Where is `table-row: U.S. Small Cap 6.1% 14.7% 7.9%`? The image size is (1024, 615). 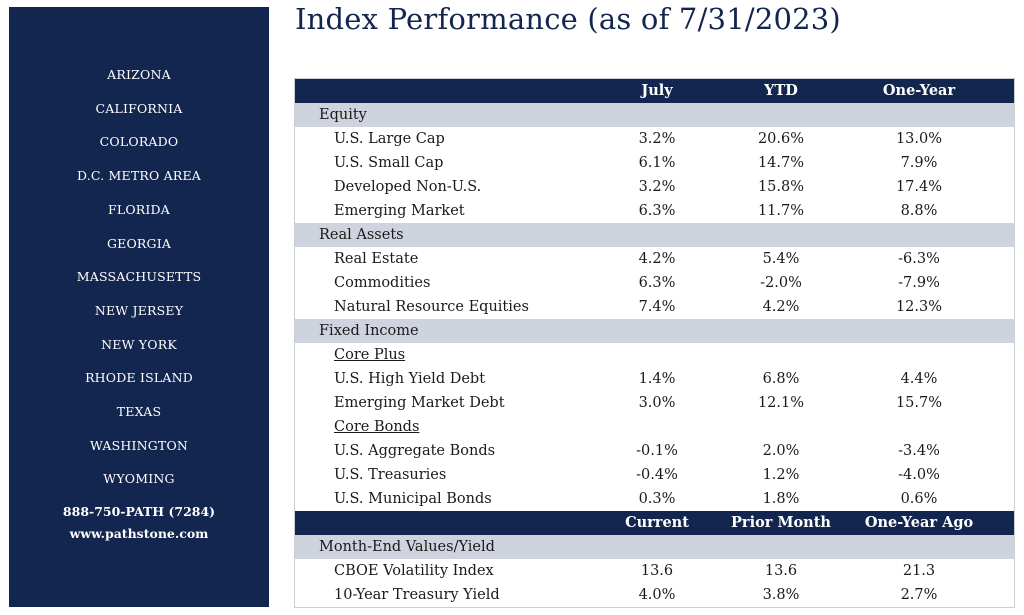
table-row: U.S. Small Cap 6.1% 14.7% 7.9% is located at coordinates (654, 163).